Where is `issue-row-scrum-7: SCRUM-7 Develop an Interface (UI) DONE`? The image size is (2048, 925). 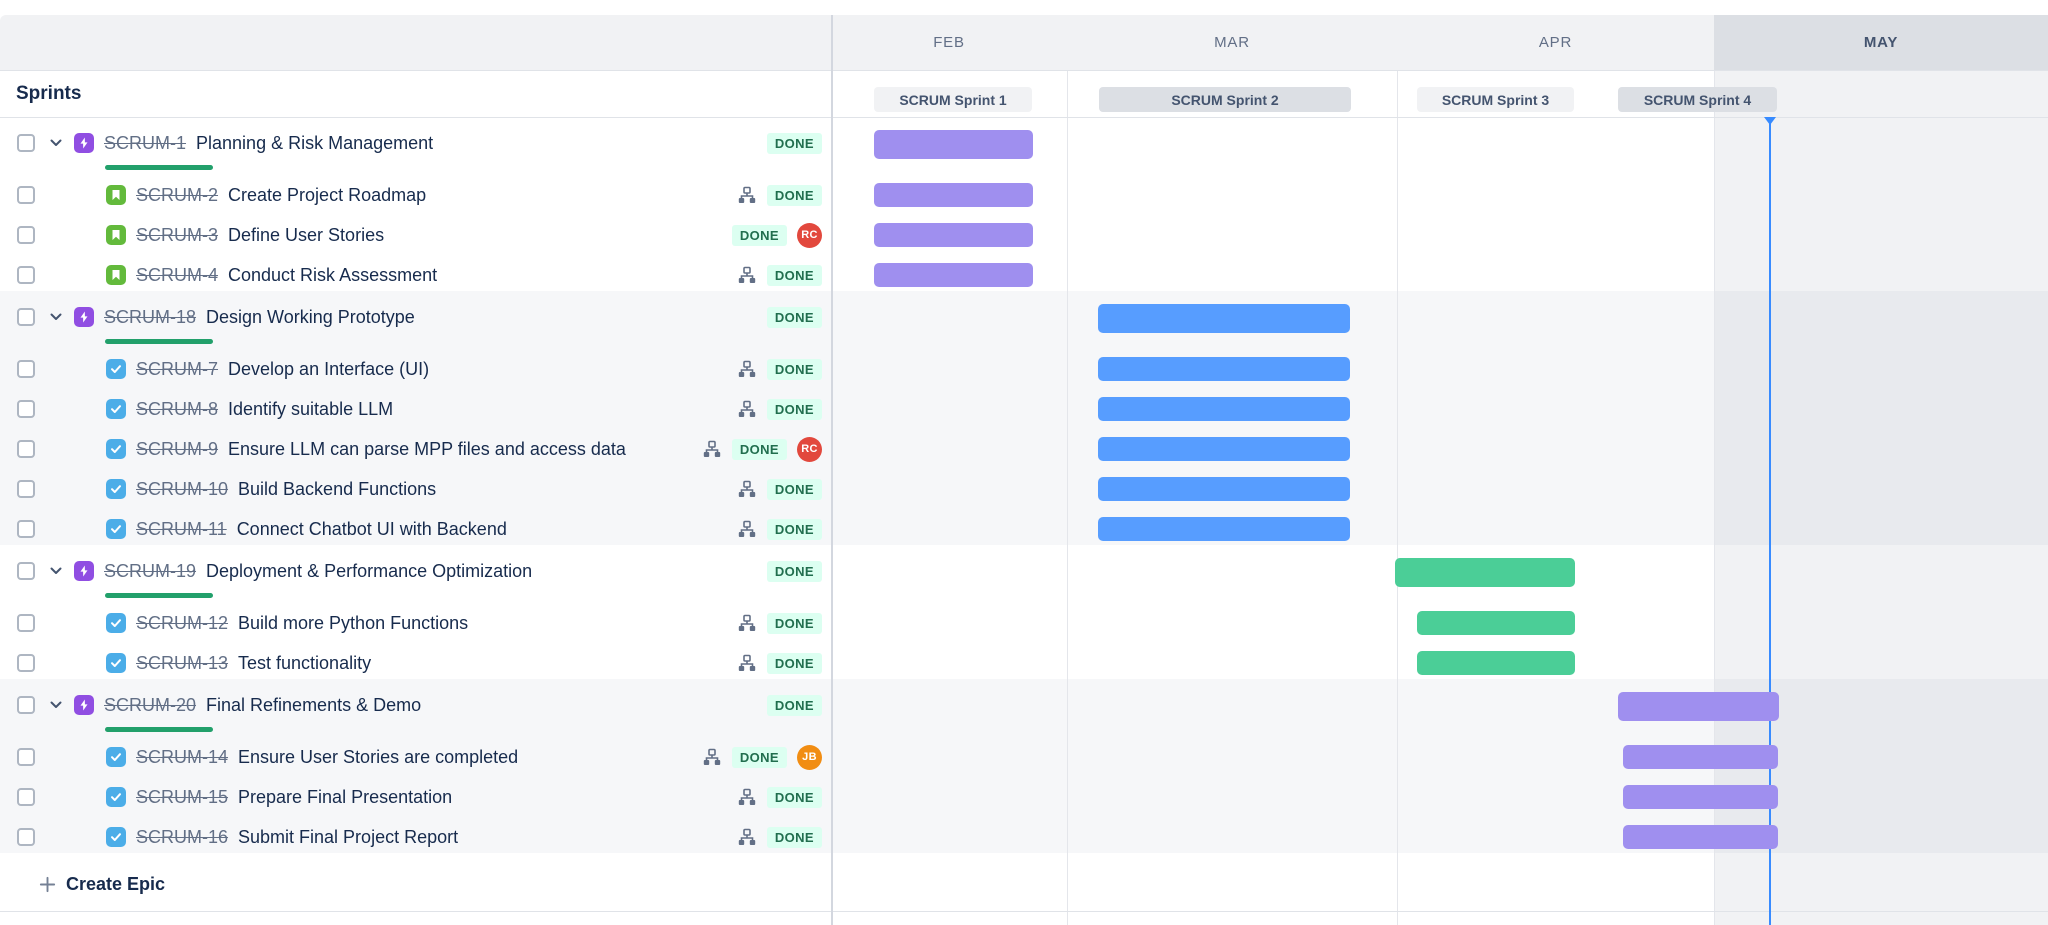 issue-row-scrum-7: SCRUM-7 Develop an Interface (UI) DONE is located at coordinates (415, 369).